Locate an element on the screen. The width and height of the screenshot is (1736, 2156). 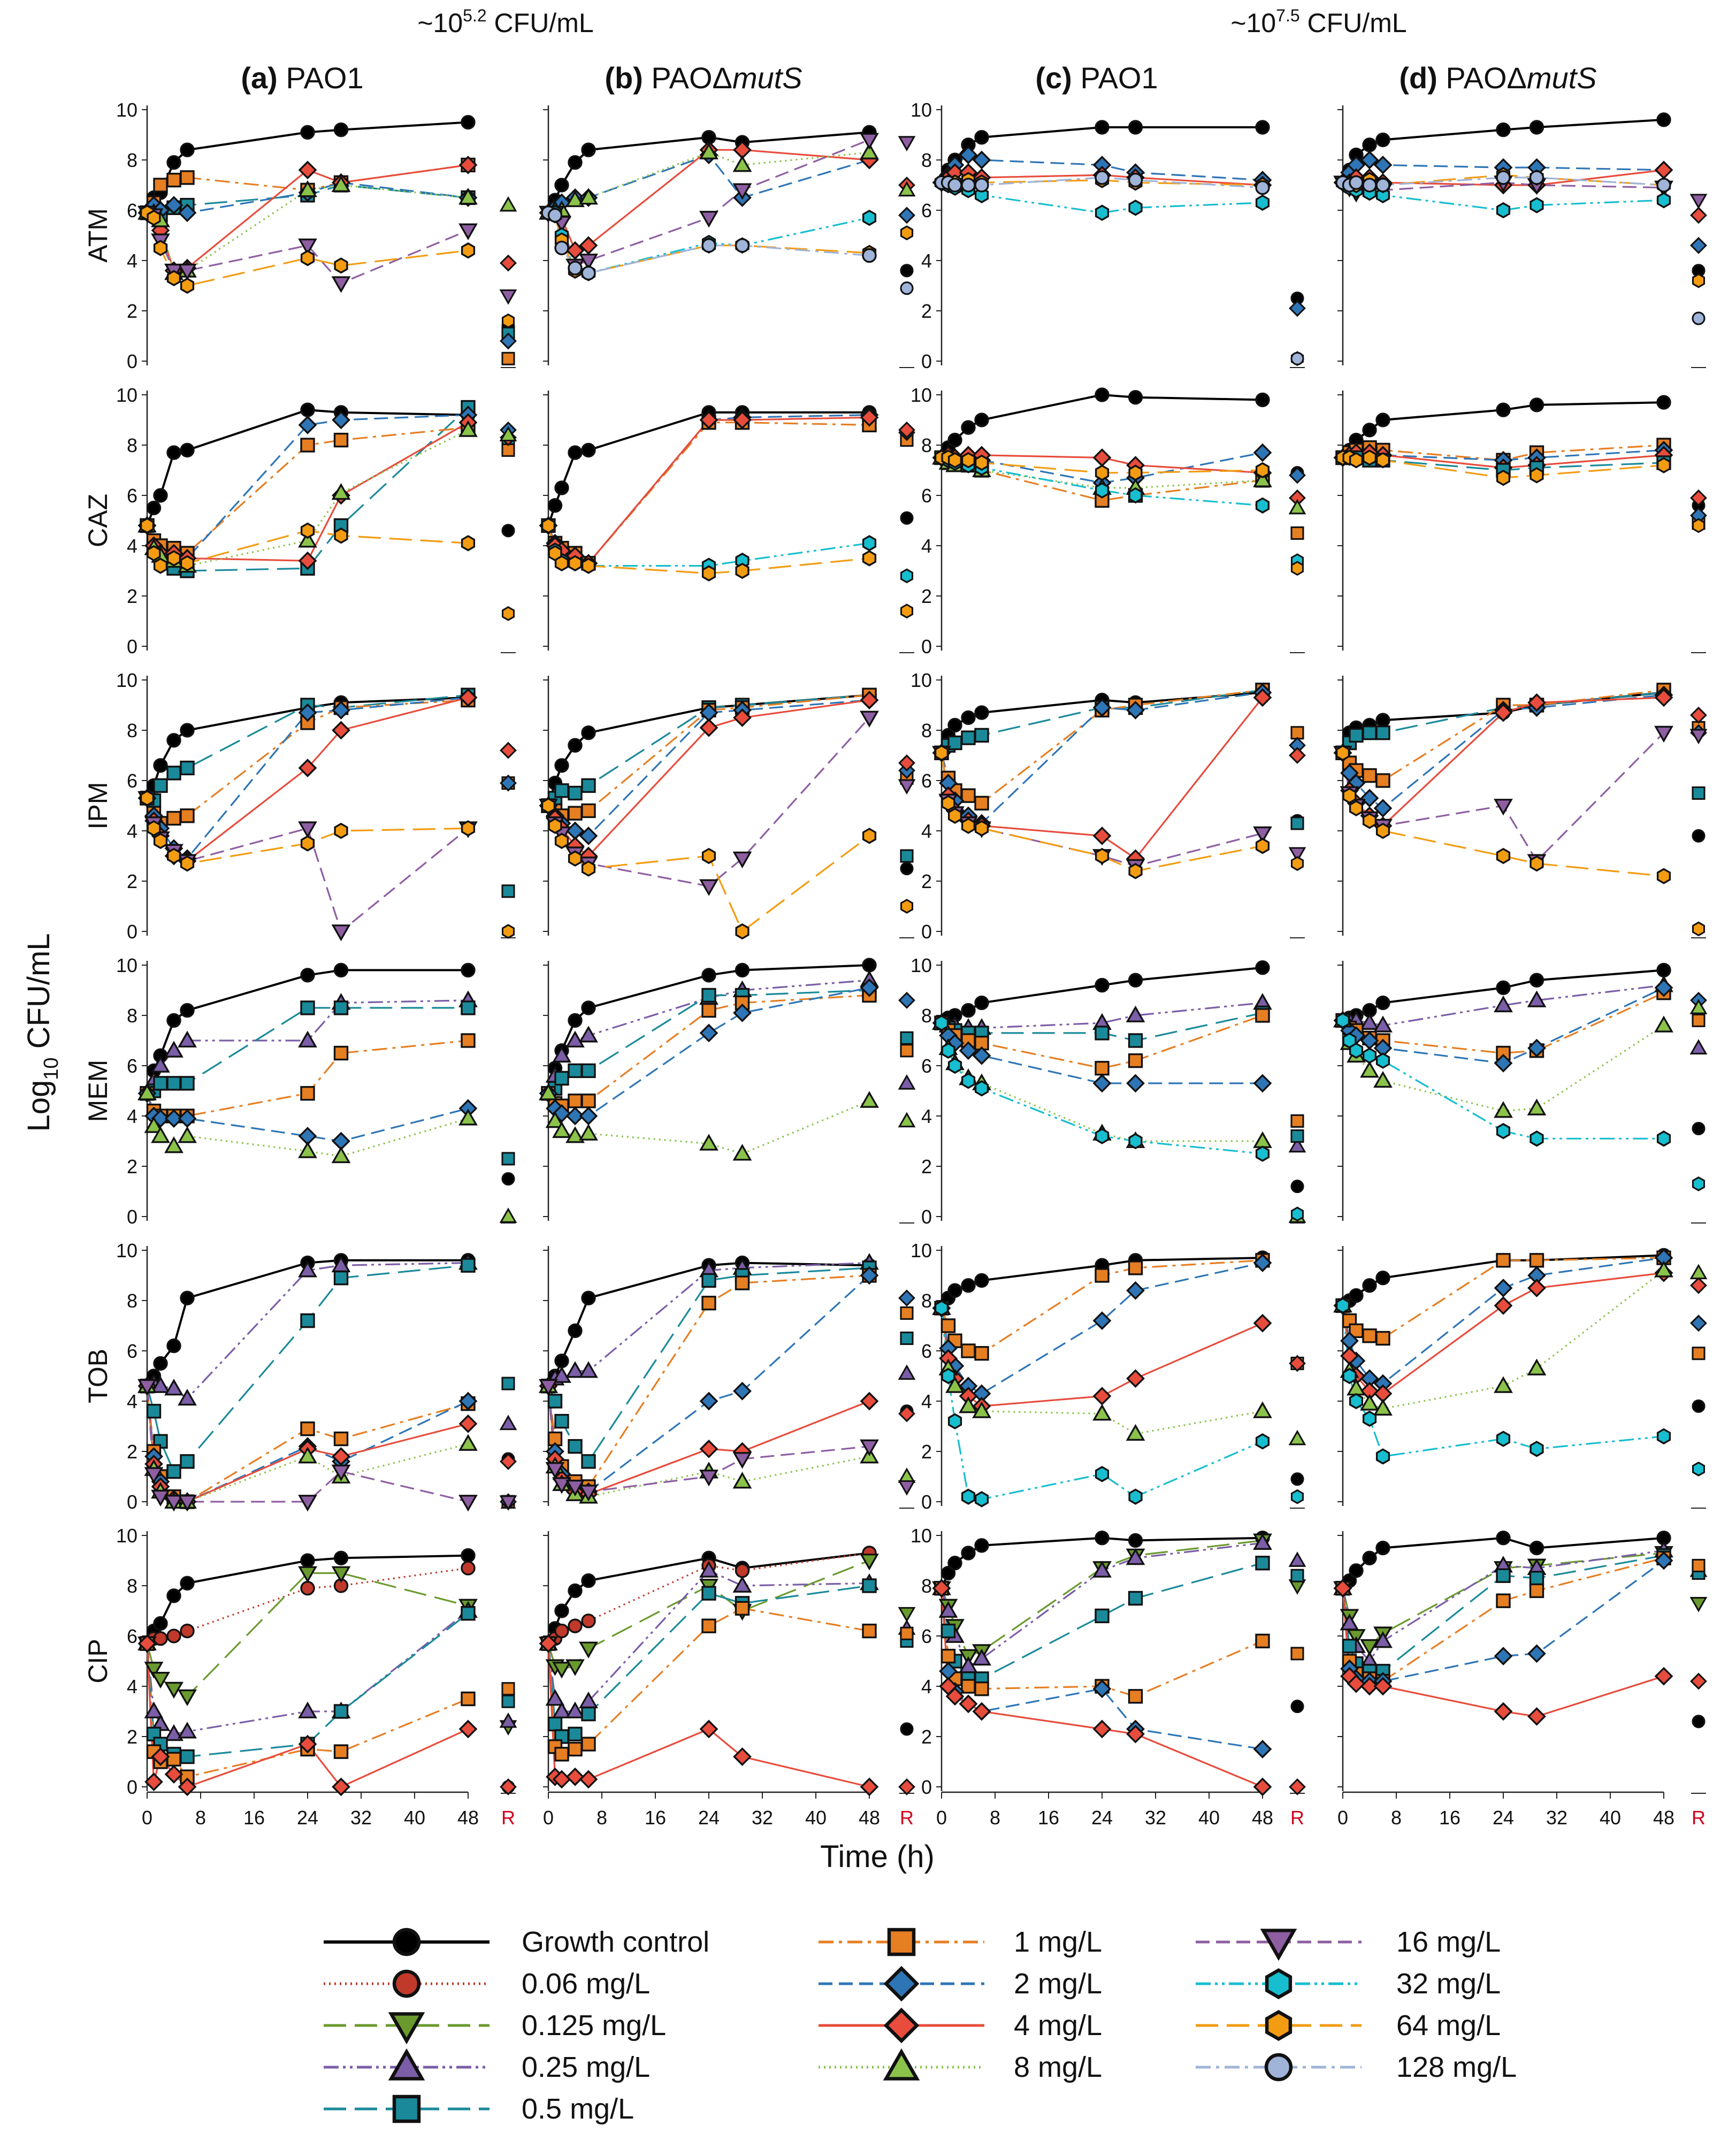
y-tick-label: 2 is located at coordinates (132, 311).